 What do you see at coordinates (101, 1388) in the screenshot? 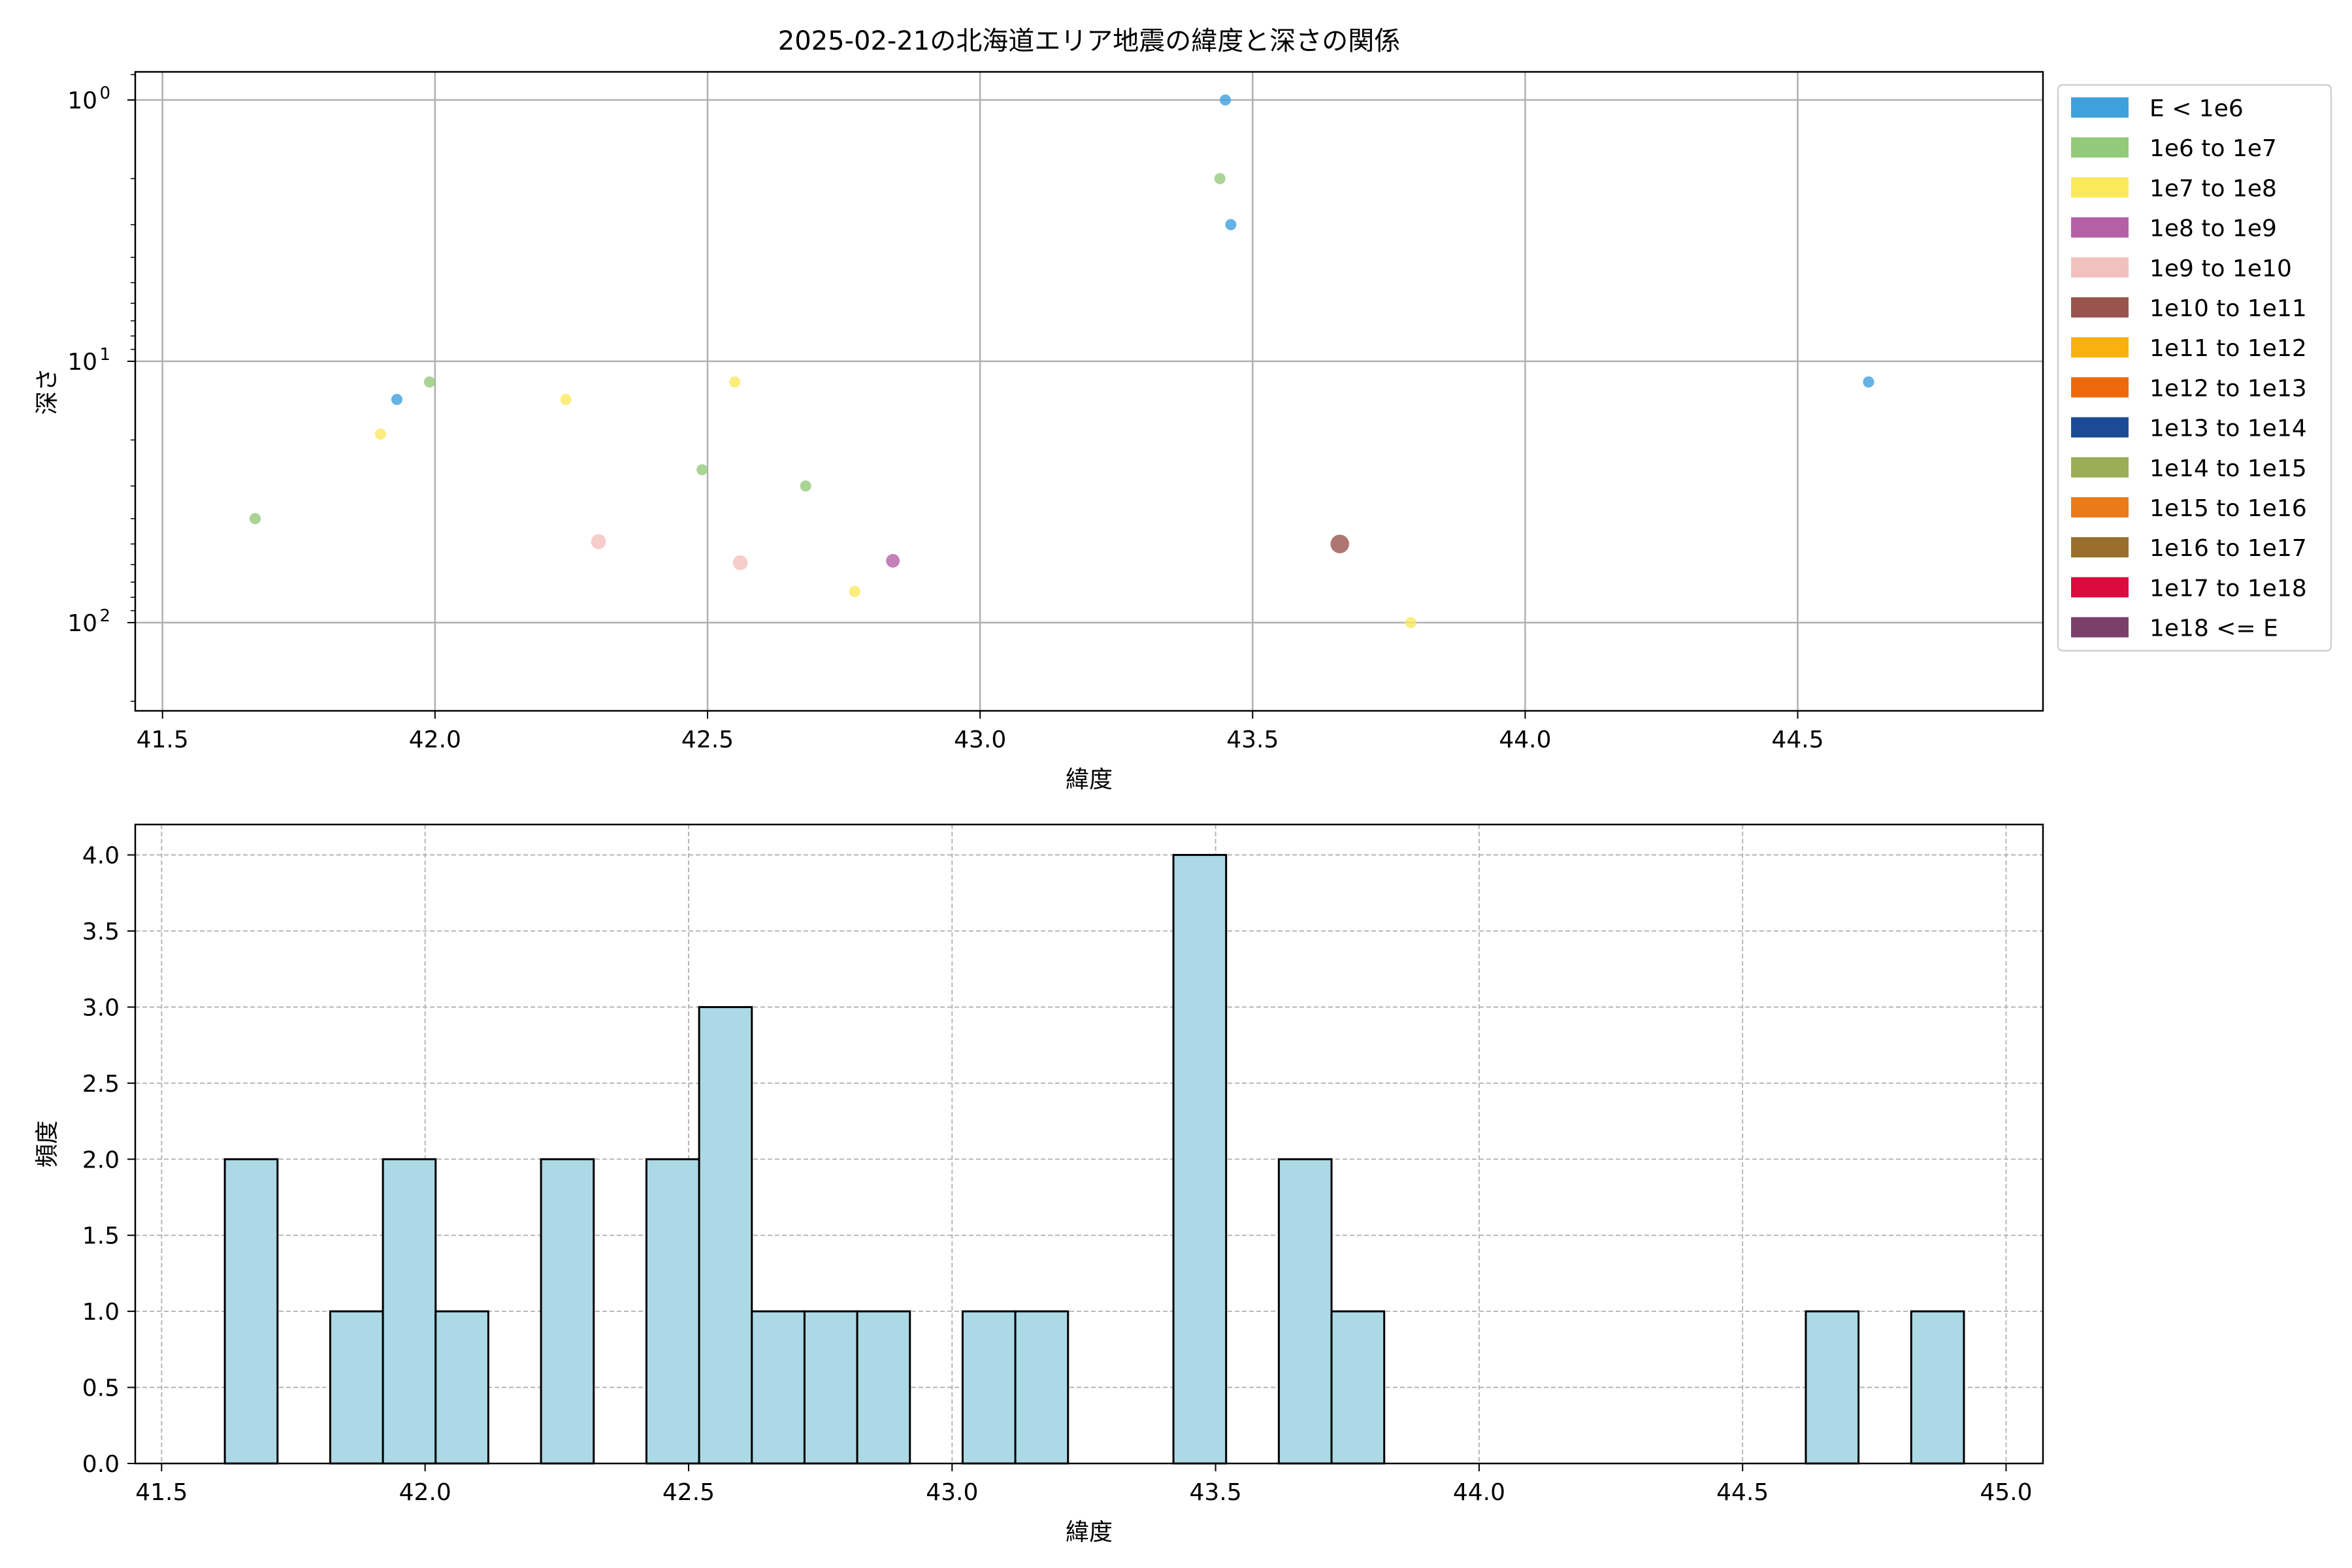
I see `histogram-y-tick-label: 0.5` at bounding box center [101, 1388].